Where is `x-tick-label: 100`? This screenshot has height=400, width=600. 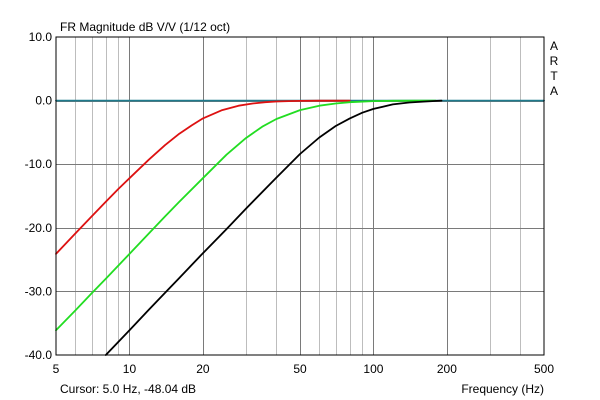 x-tick-label: 100 is located at coordinates (373, 369).